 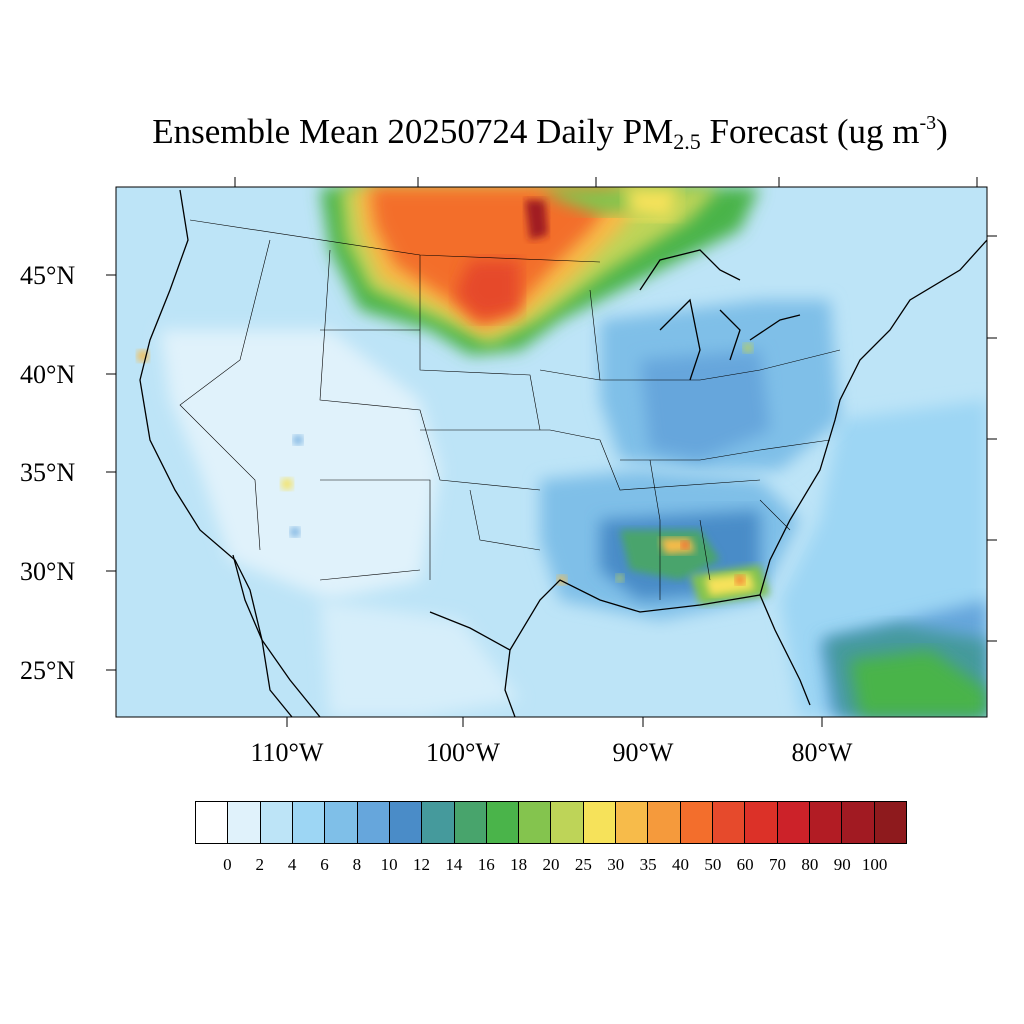 I want to click on colorbar-tick-label: 14, so click(x=454, y=864).